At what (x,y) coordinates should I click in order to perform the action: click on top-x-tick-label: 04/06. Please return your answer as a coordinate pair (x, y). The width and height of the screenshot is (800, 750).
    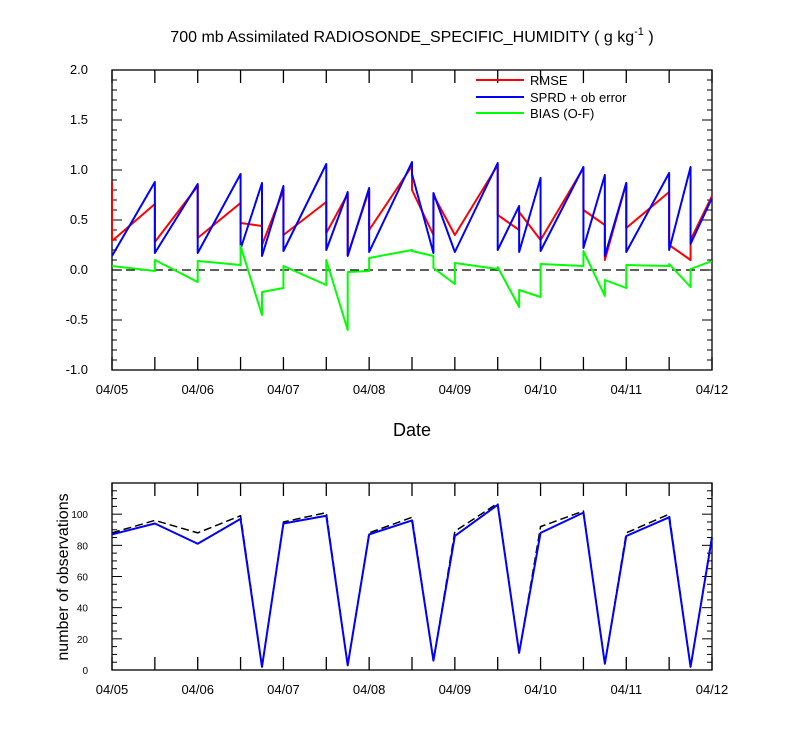
    Looking at the image, I should click on (197, 389).